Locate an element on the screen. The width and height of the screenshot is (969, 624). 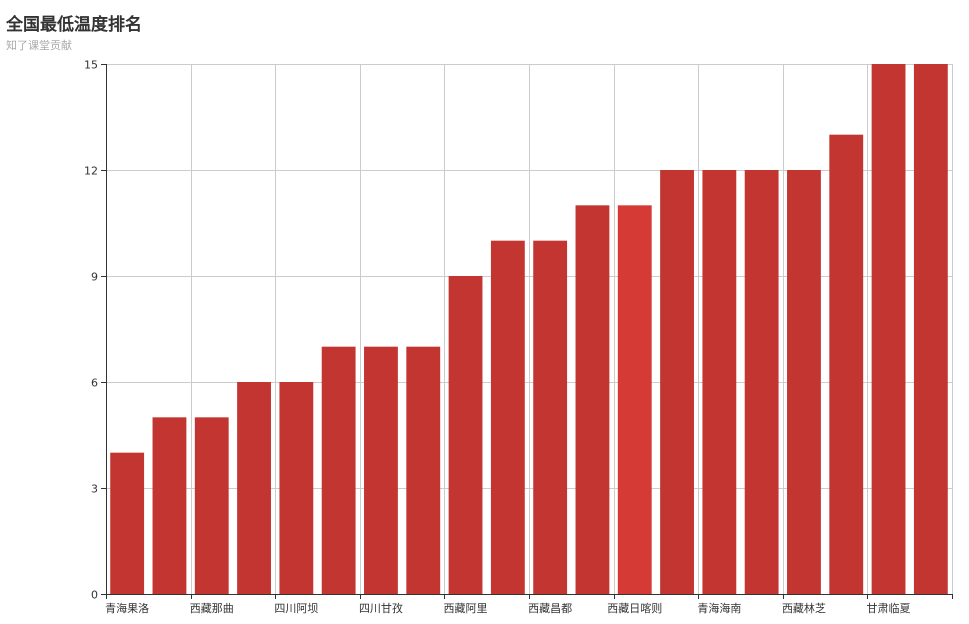
x-tick-label: 西藏林芝 is located at coordinates (804, 608).